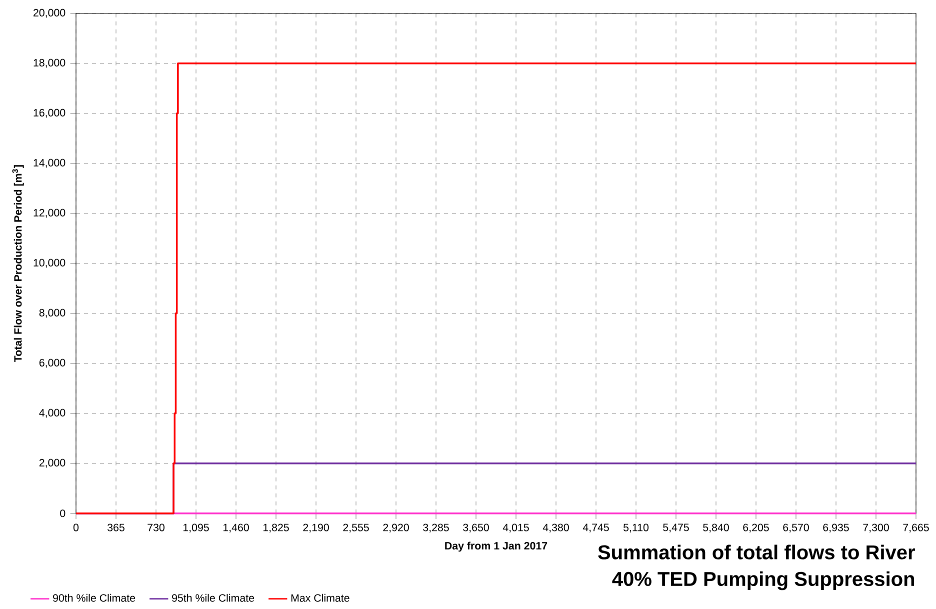 This screenshot has height=609, width=936. Describe the element at coordinates (76, 528) in the screenshot. I see `x-tick-label: 0` at that location.